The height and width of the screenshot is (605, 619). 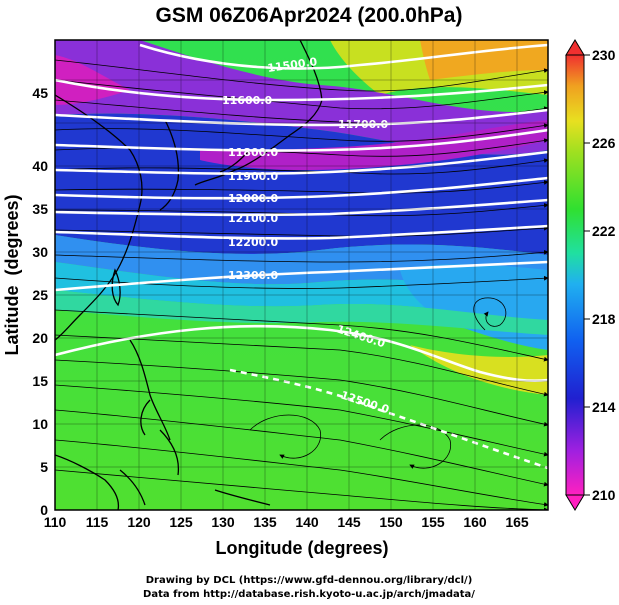 I want to click on coastline-philippines, so click(x=154, y=407).